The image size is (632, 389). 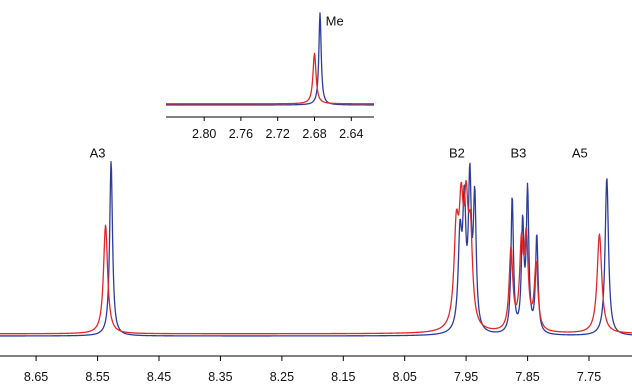 What do you see at coordinates (204, 134) in the screenshot?
I see `inset-x-tick-label: 2.80` at bounding box center [204, 134].